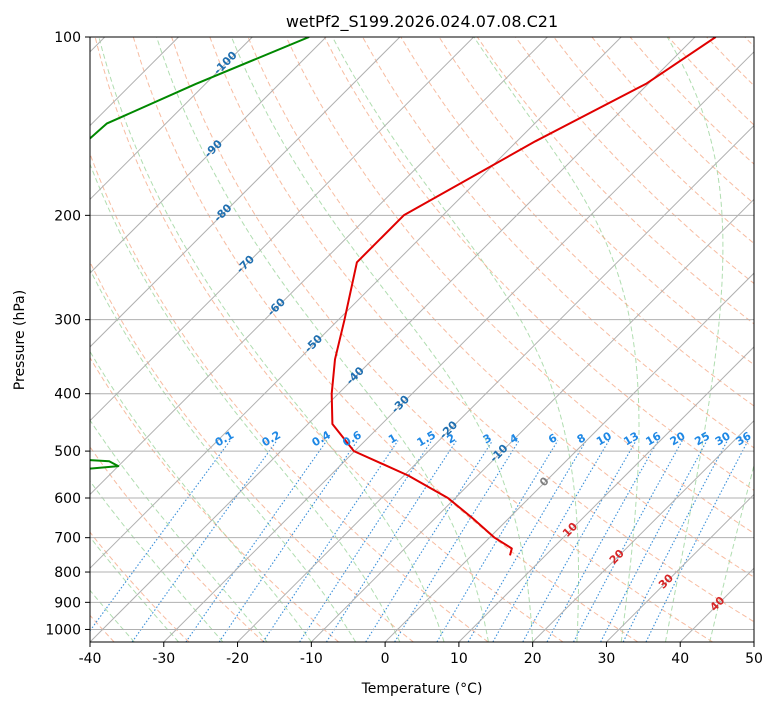 The height and width of the screenshot is (708, 775). What do you see at coordinates (498, 453) in the screenshot?
I see `dry-adiabat-label: -10` at bounding box center [498, 453].